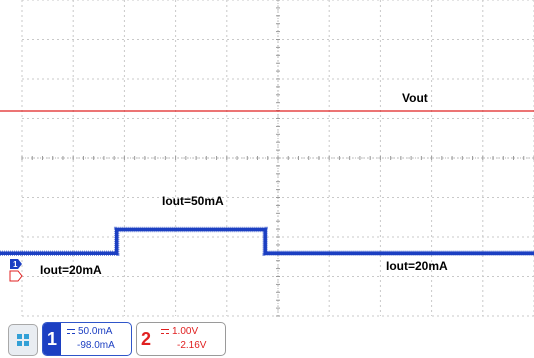 This screenshot has width=534, height=358. What do you see at coordinates (192, 345) in the screenshot?
I see `channel-2-offset: -2.16V` at bounding box center [192, 345].